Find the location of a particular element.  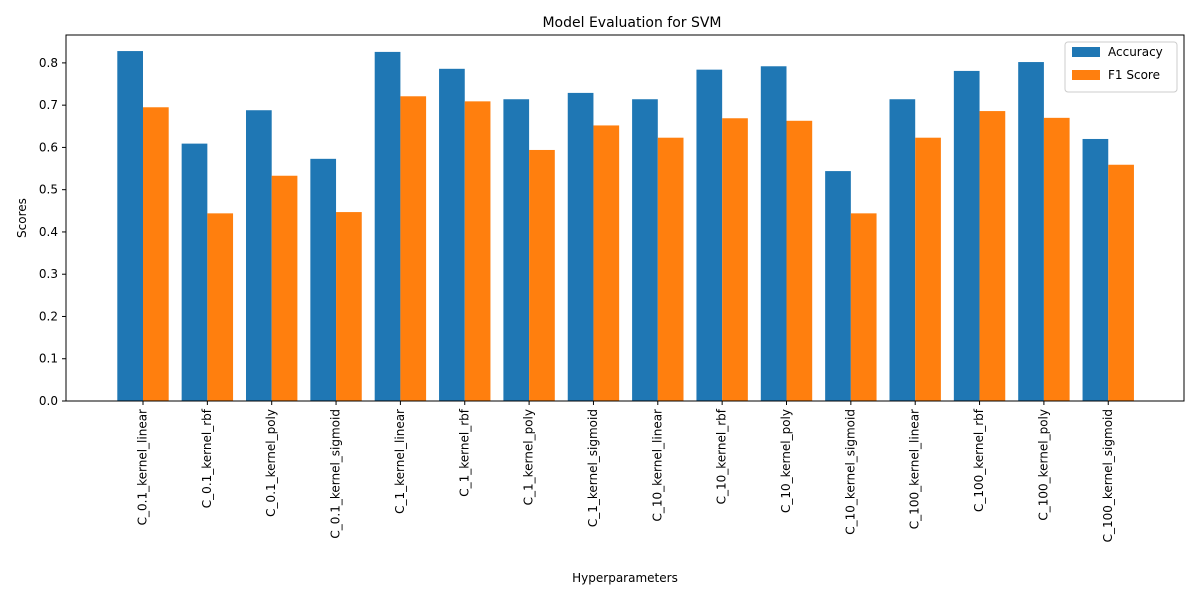

x-tick-label-5: C_1_kernel_rbf is located at coordinates (464, 452).